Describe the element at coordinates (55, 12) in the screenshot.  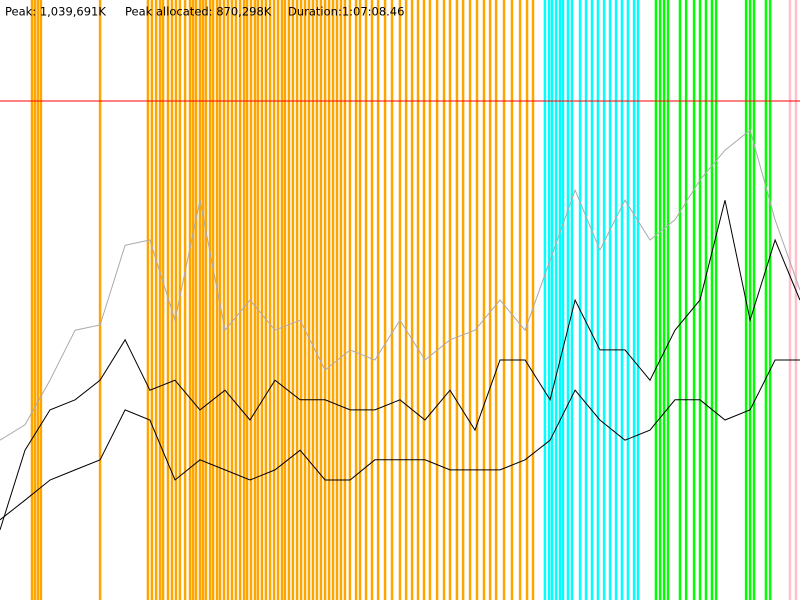
I see `peak-label: Peak: 1,039,691K` at that location.